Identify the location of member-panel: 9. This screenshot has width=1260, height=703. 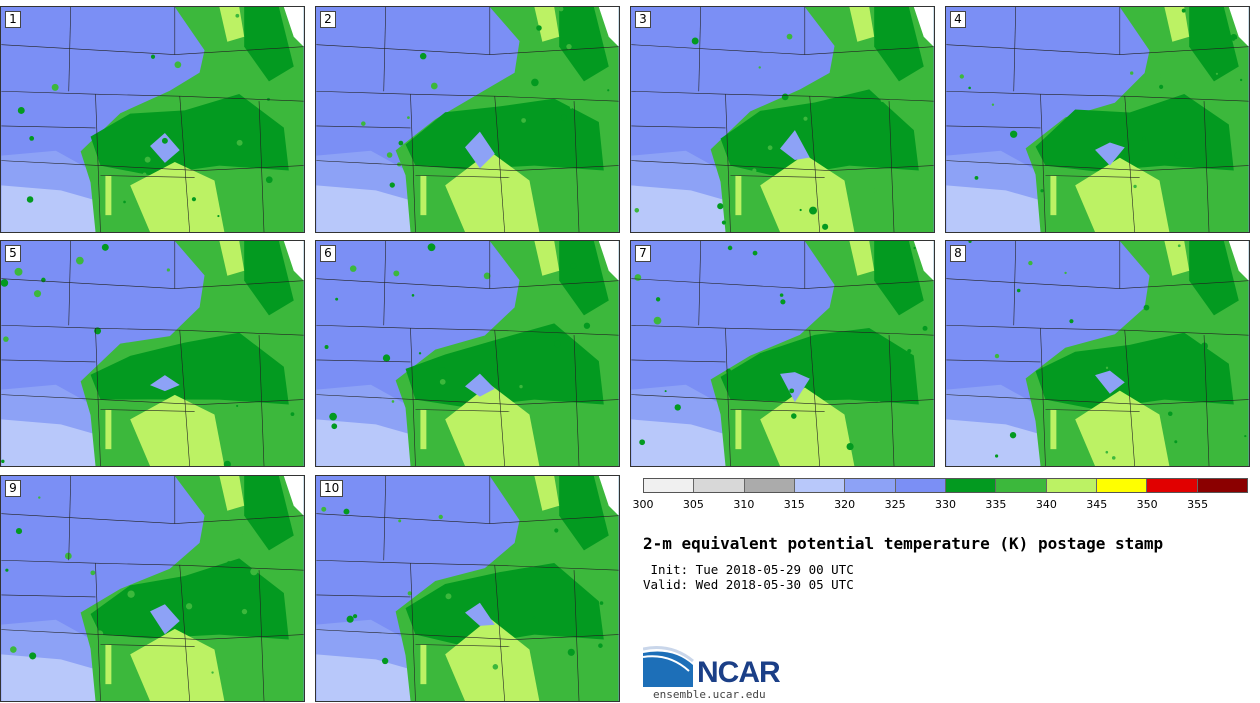
(152, 588).